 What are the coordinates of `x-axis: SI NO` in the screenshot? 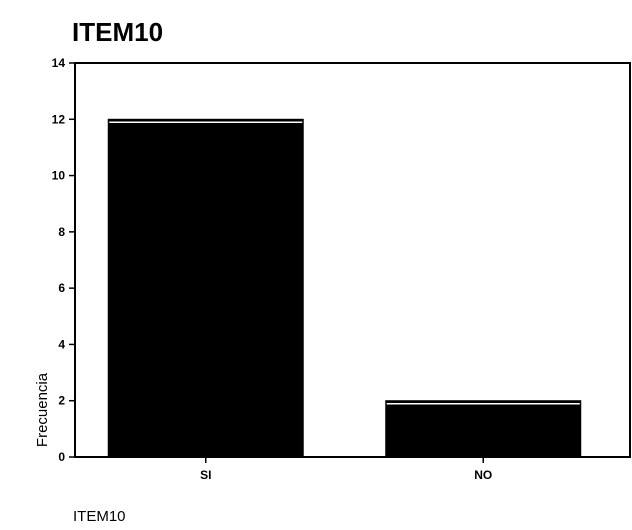 It's located at (346, 469).